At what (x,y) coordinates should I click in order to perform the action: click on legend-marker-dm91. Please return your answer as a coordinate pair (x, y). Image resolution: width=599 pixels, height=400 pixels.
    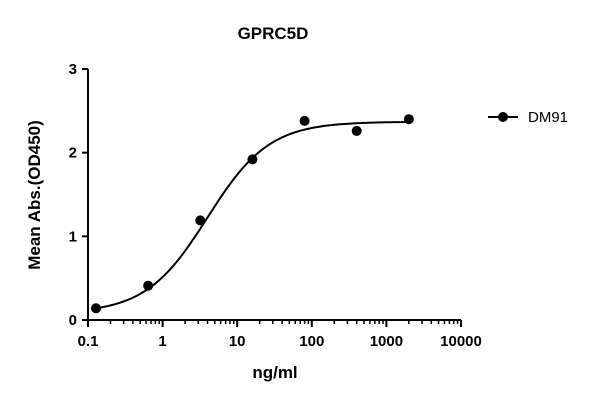
    Looking at the image, I should click on (503, 117).